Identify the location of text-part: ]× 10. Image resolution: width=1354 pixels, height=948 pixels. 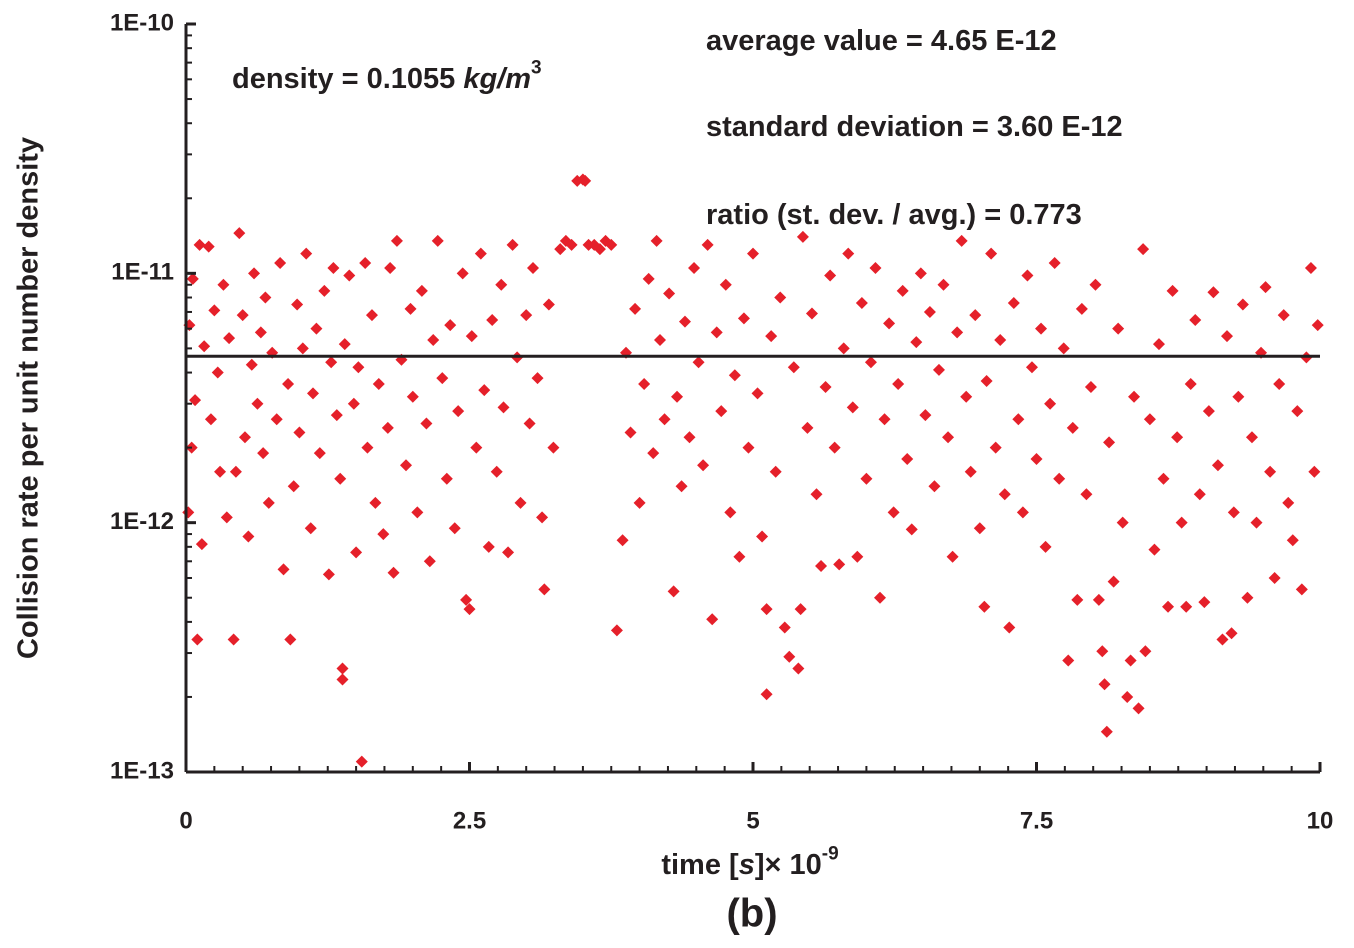
(788, 865).